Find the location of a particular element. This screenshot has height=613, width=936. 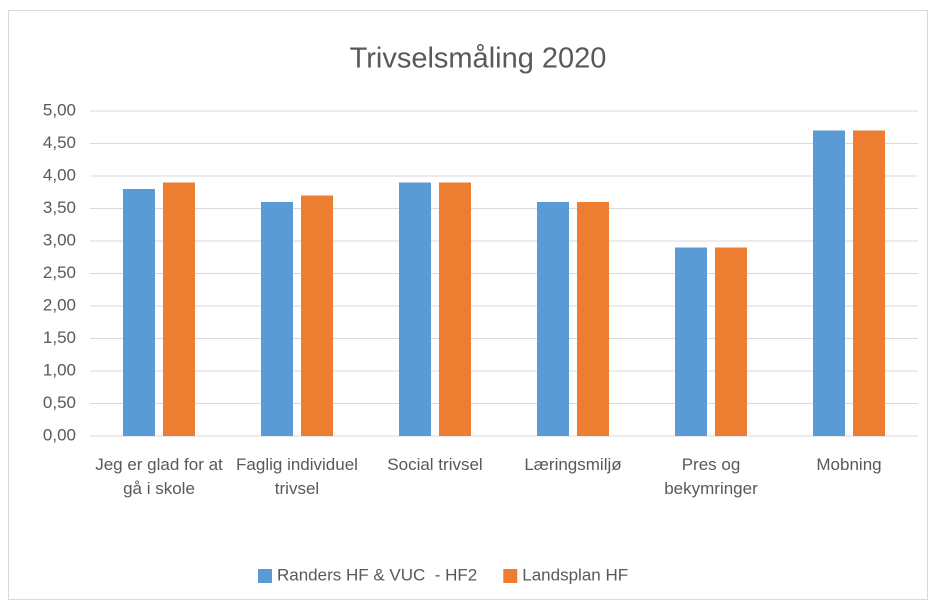

y-tick-label: 3,00 is located at coordinates (59, 239).